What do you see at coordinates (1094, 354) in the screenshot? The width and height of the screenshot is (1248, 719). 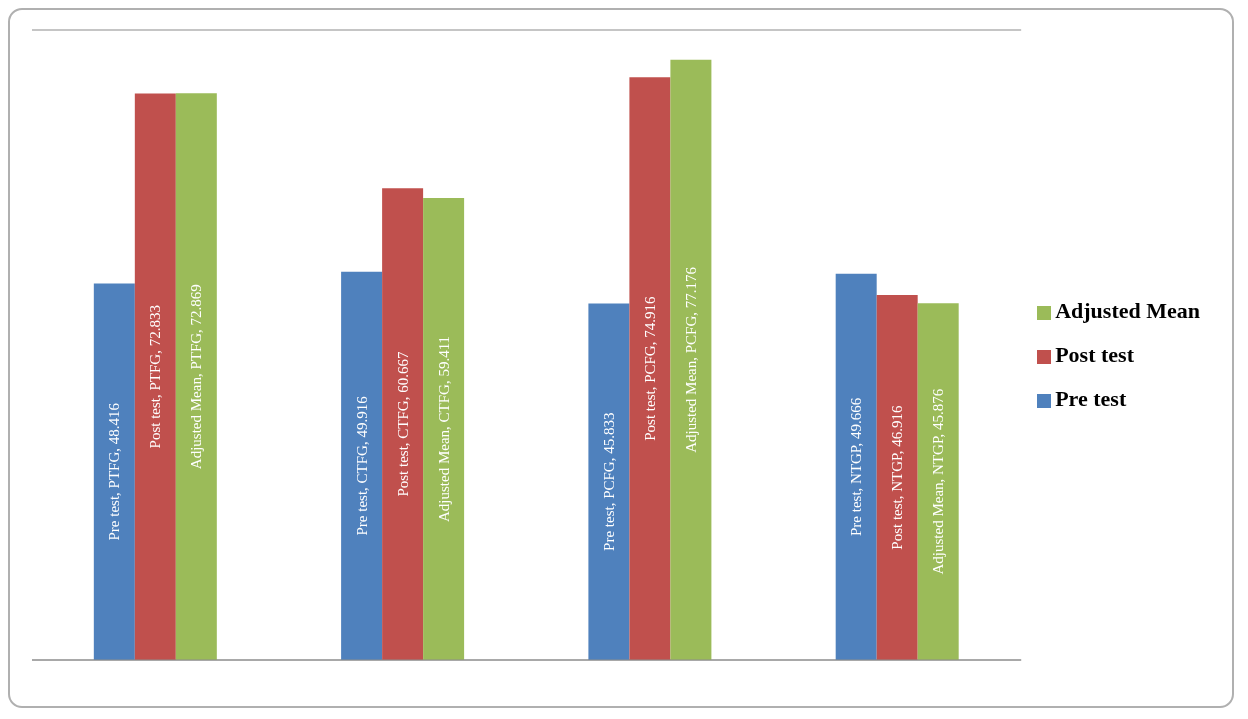 I see `legend-label: Post test` at bounding box center [1094, 354].